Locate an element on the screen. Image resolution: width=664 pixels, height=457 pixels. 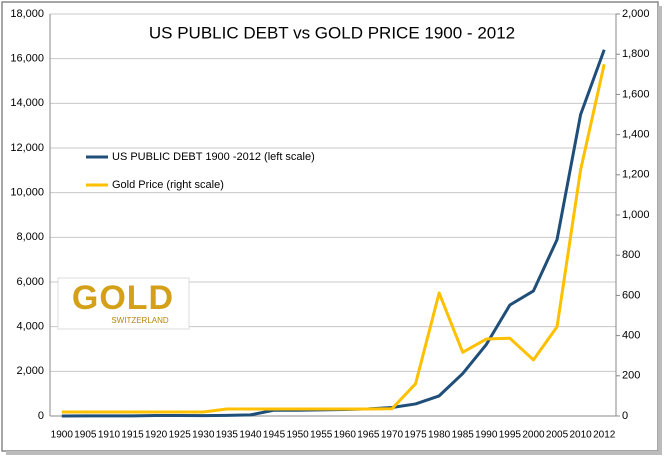
y2-tick-label: 1,400 is located at coordinates (636, 135).